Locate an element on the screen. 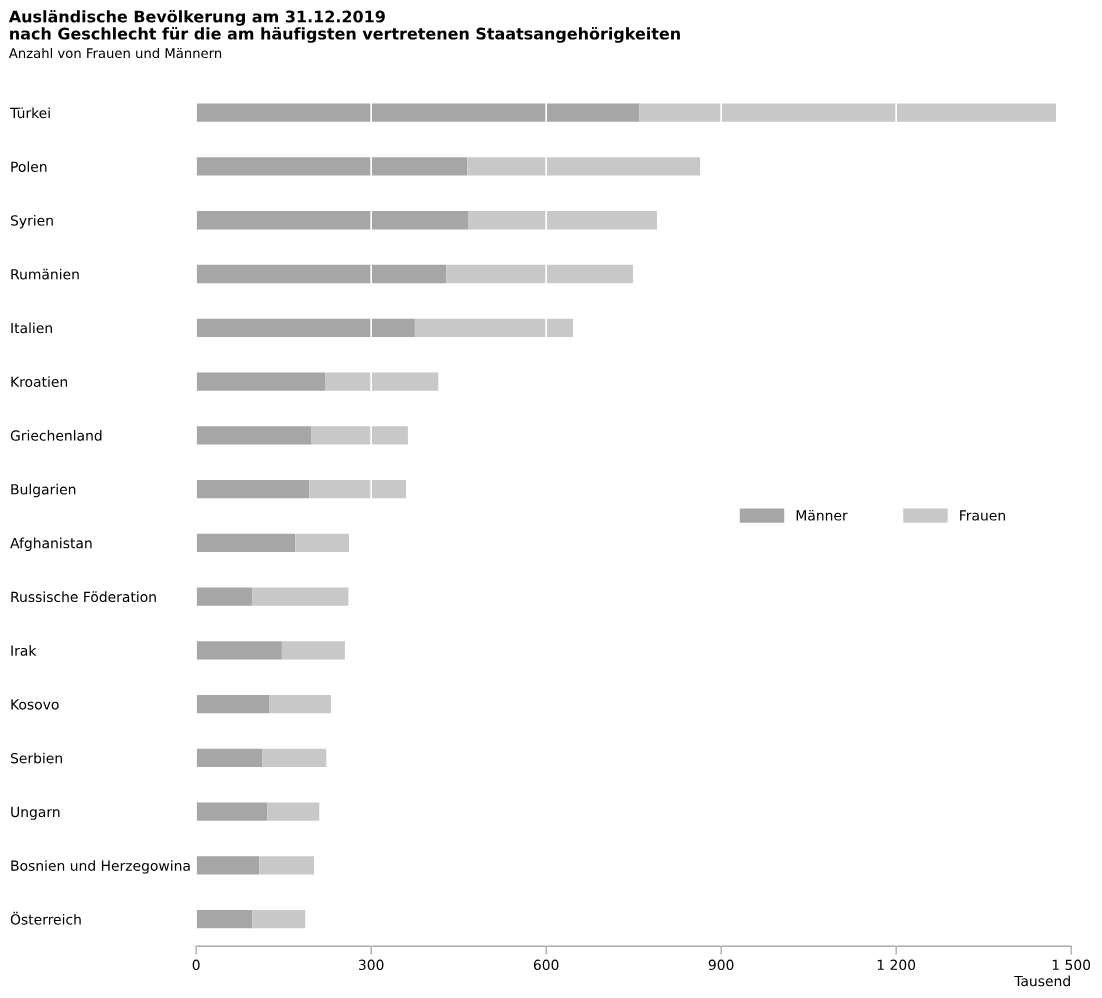 The height and width of the screenshot is (998, 1102). y-tick-label: Polen is located at coordinates (29, 166).